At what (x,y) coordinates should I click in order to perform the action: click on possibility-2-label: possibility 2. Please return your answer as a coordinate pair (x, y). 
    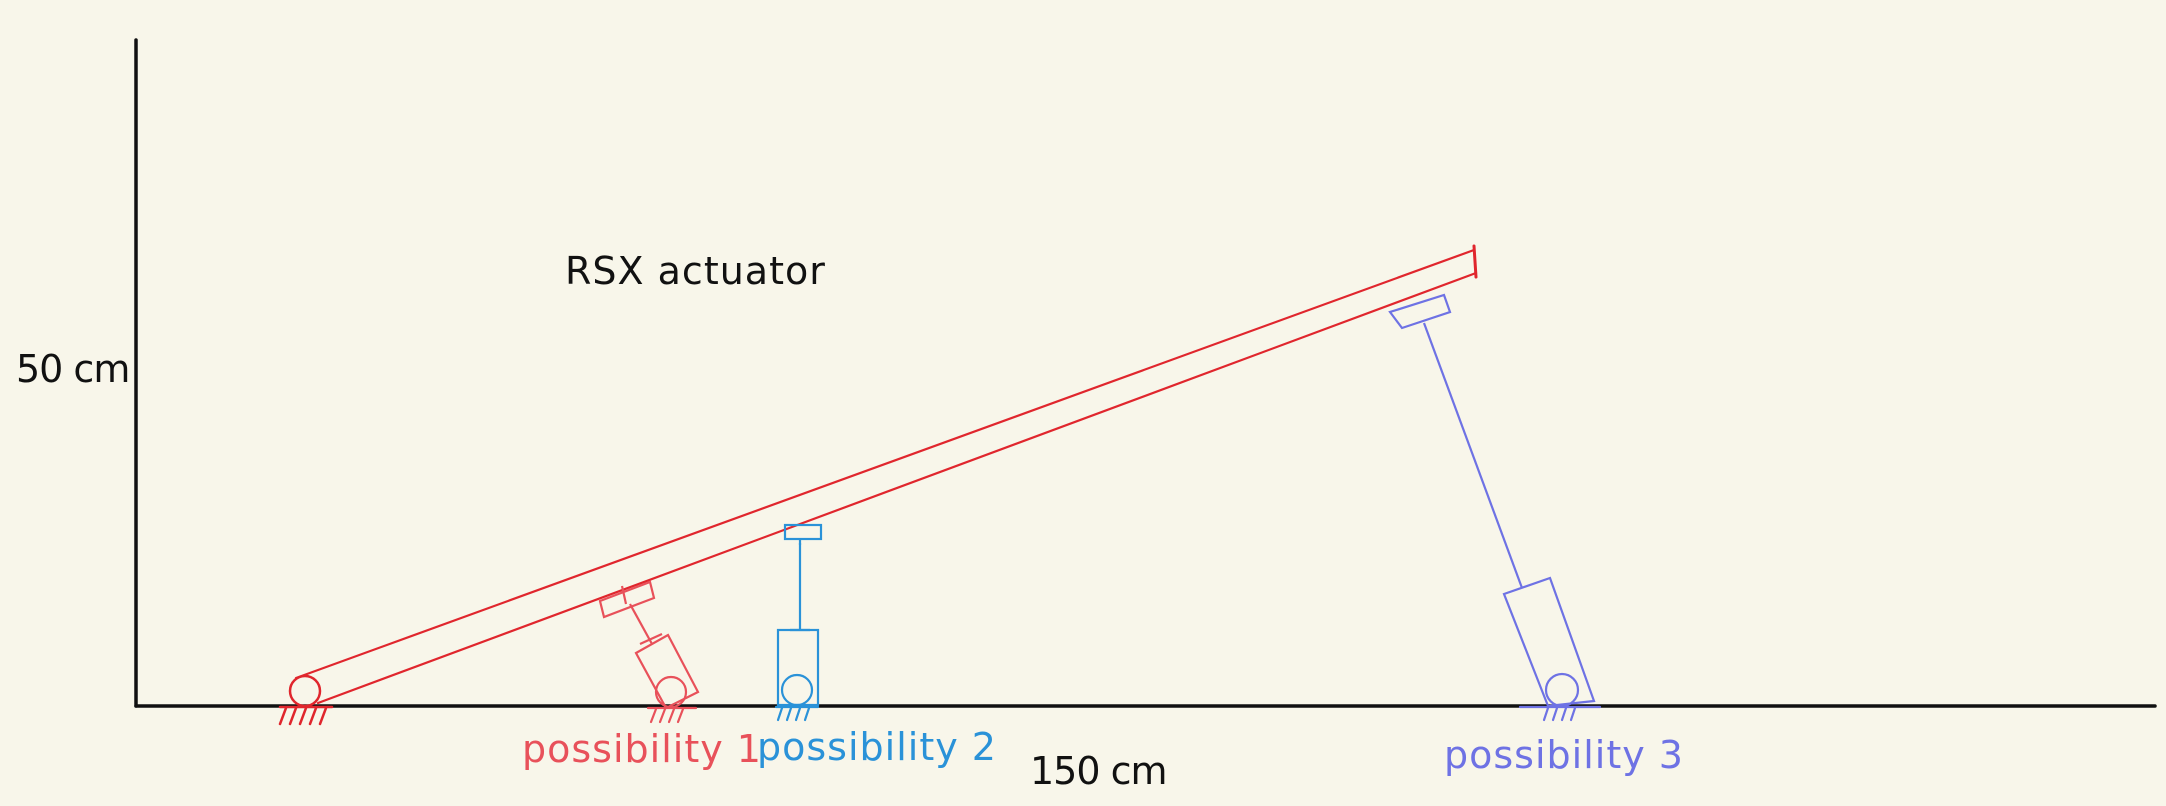
    Looking at the image, I should click on (877, 747).